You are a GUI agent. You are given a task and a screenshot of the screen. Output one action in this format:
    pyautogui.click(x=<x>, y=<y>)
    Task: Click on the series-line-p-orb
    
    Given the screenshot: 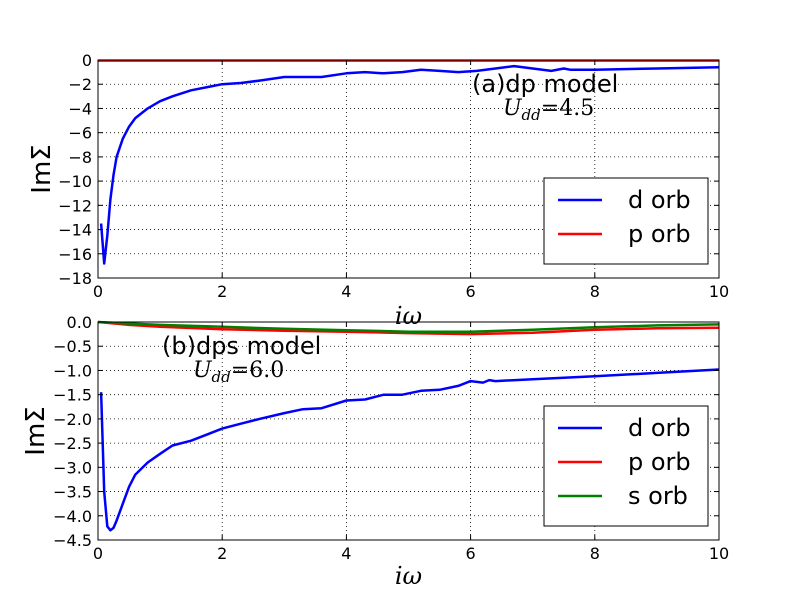 What is the action you would take?
    pyautogui.click(x=408, y=328)
    